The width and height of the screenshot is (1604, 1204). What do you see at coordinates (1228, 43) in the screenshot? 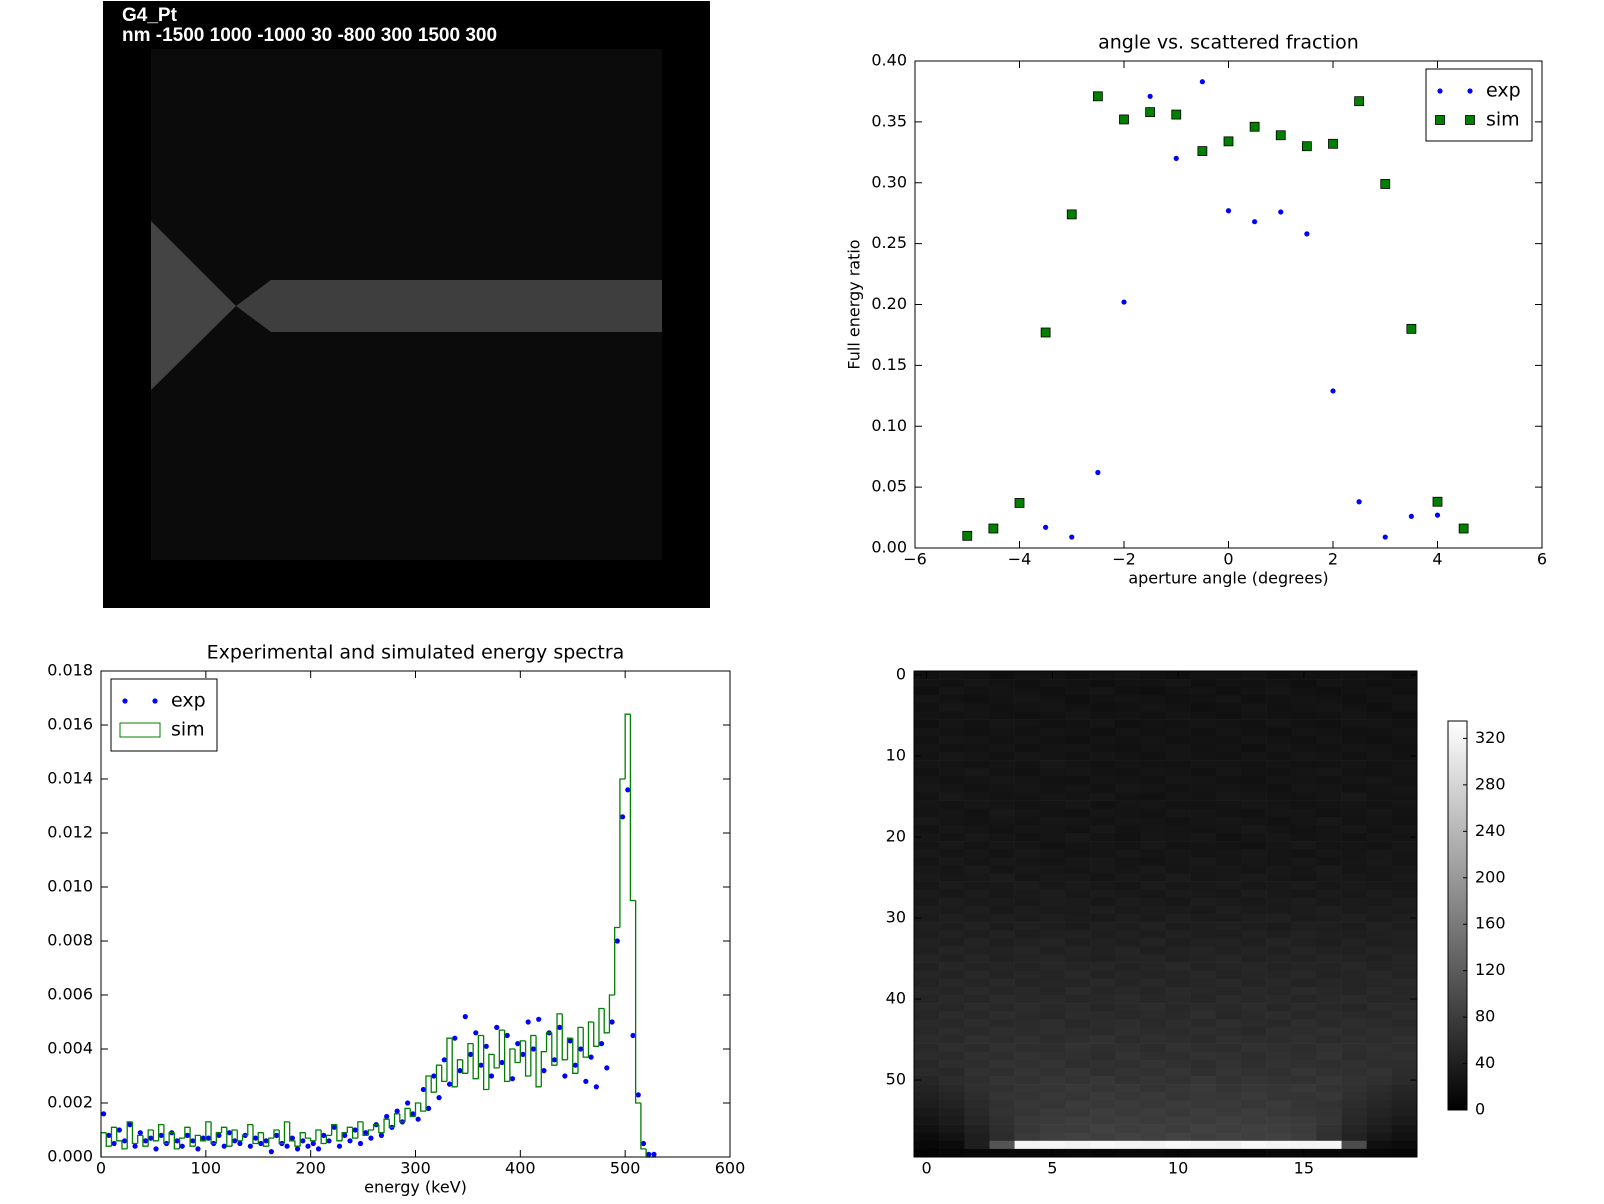
I see `chart-title: angle vs. scattered fraction` at bounding box center [1228, 43].